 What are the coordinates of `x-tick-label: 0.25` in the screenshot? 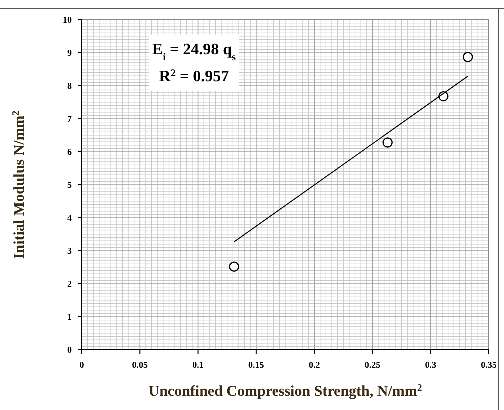 It's located at (373, 365).